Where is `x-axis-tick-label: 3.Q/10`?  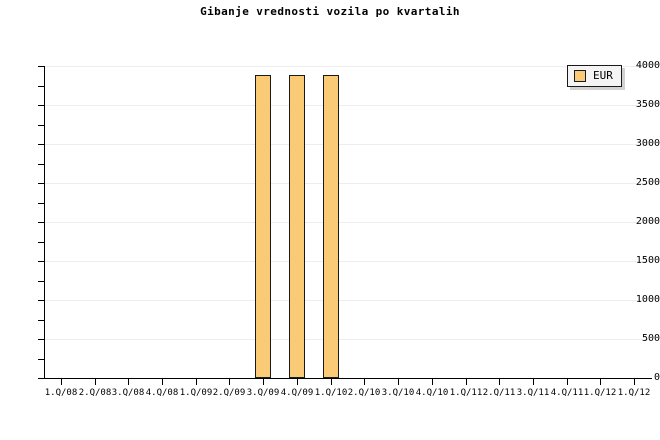 x-axis-tick-label: 3.Q/10 is located at coordinates (398, 393).